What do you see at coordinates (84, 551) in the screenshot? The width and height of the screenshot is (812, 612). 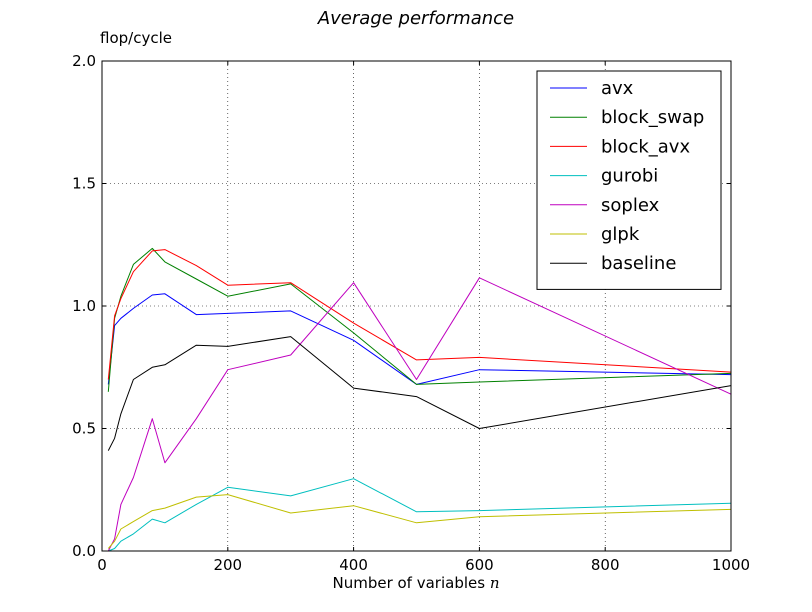 I see `y-tick-label: 0.0` at bounding box center [84, 551].